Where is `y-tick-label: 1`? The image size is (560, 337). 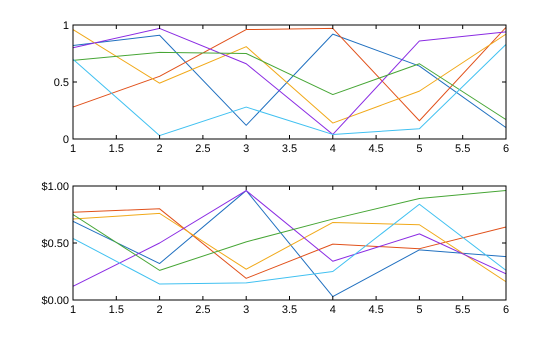 y-tick-label: 1 is located at coordinates (65, 26).